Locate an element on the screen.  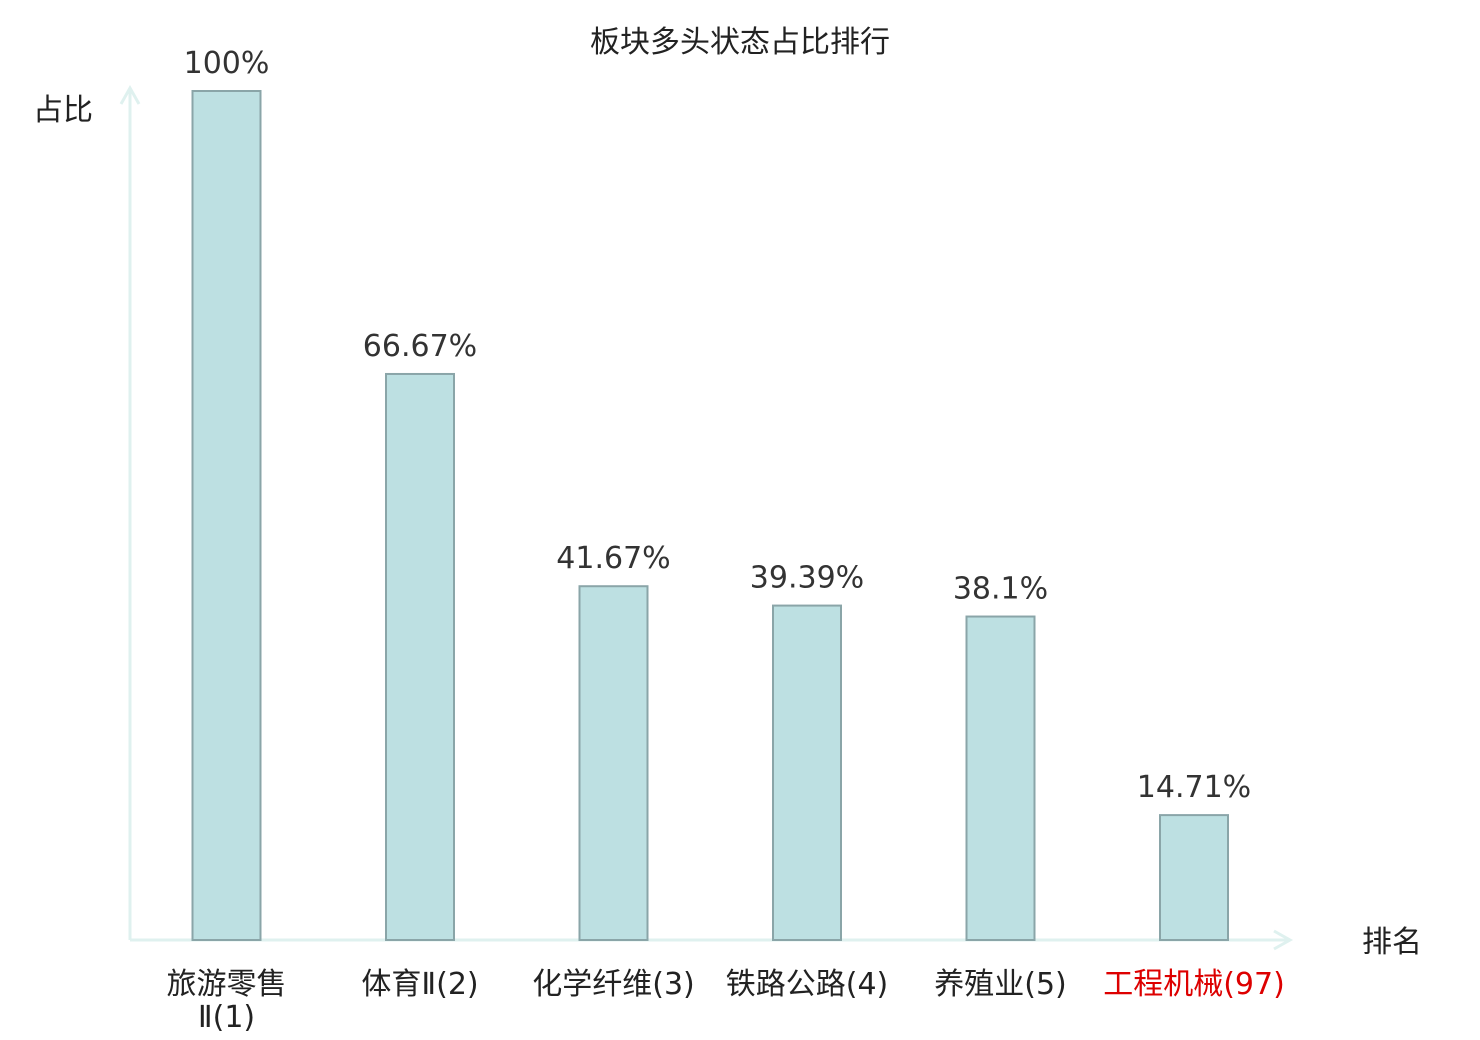
bar-group: 66.67% 体育Ⅱ(2) is located at coordinates (419, 665).